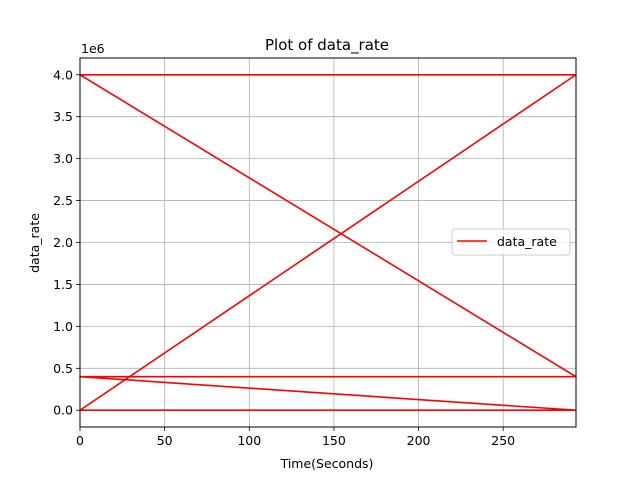 This screenshot has width=640, height=480. What do you see at coordinates (503, 440) in the screenshot?
I see `x-tick-label: 250` at bounding box center [503, 440].